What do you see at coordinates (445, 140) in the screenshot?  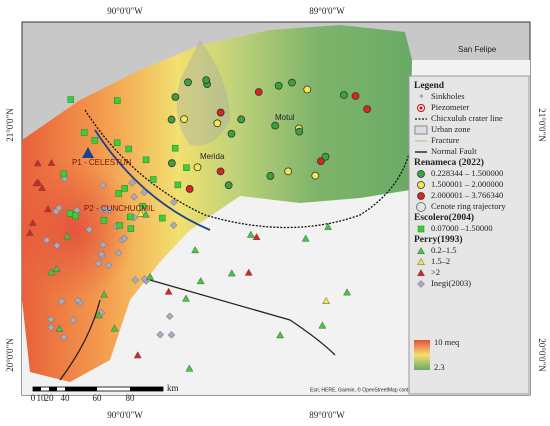 I see `legend-label: Fracture` at bounding box center [445, 140].